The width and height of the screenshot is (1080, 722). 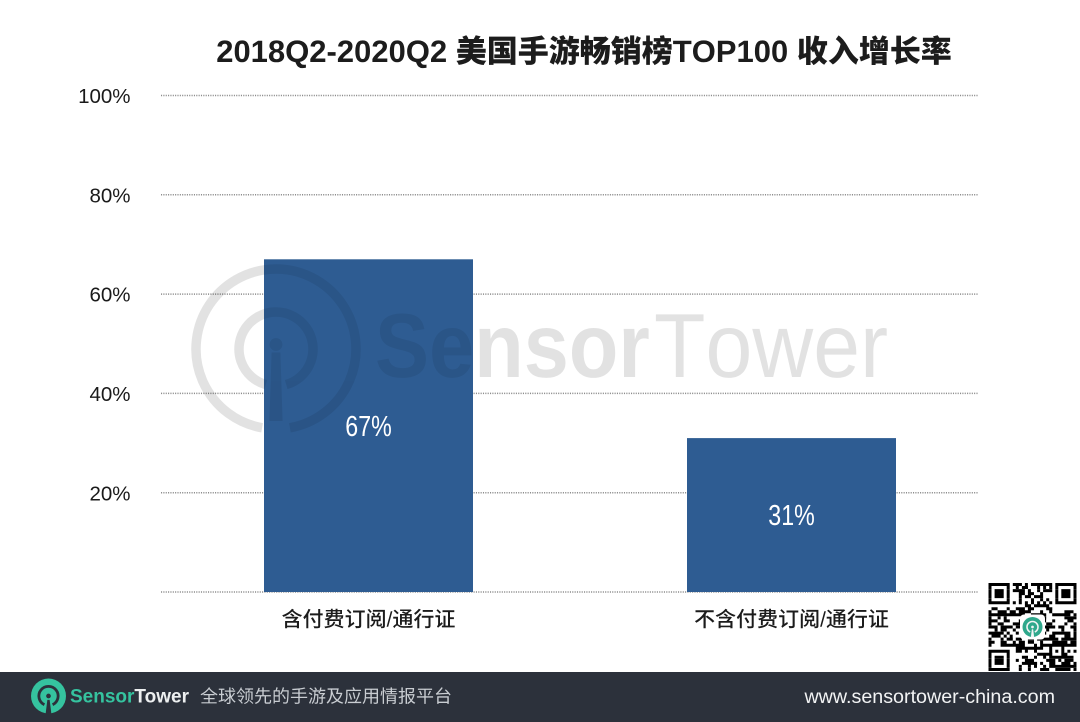 What do you see at coordinates (929, 697) in the screenshot?
I see `svg-text: www.sensortower-china.com` at bounding box center [929, 697].